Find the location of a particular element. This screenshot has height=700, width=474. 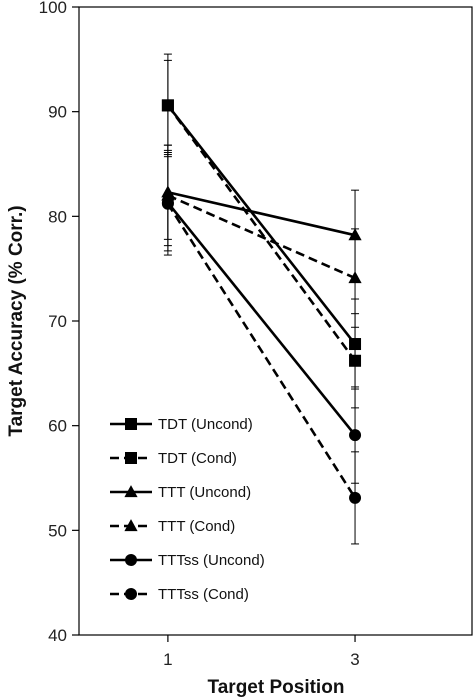

x-axis-title: Target Position is located at coordinates (276, 687).